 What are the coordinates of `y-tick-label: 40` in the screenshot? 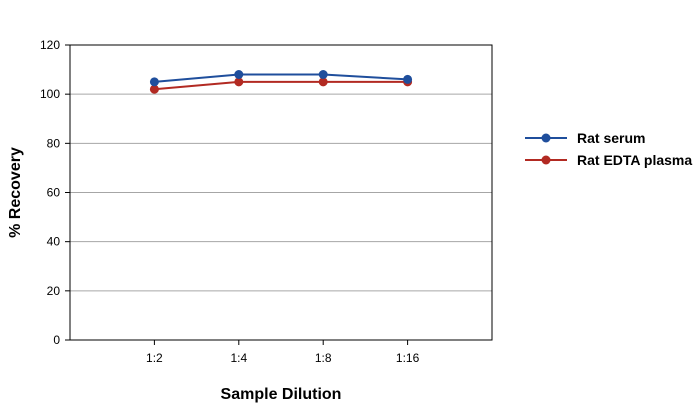 It's located at (54, 242).